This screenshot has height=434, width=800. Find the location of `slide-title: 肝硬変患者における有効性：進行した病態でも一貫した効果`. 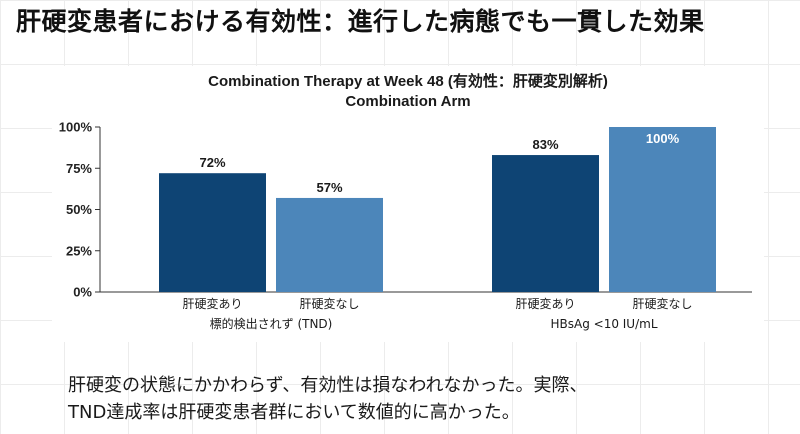

slide-title: 肝硬変患者における有効性：進行した病態でも一貫した効果 is located at coordinates (360, 21).